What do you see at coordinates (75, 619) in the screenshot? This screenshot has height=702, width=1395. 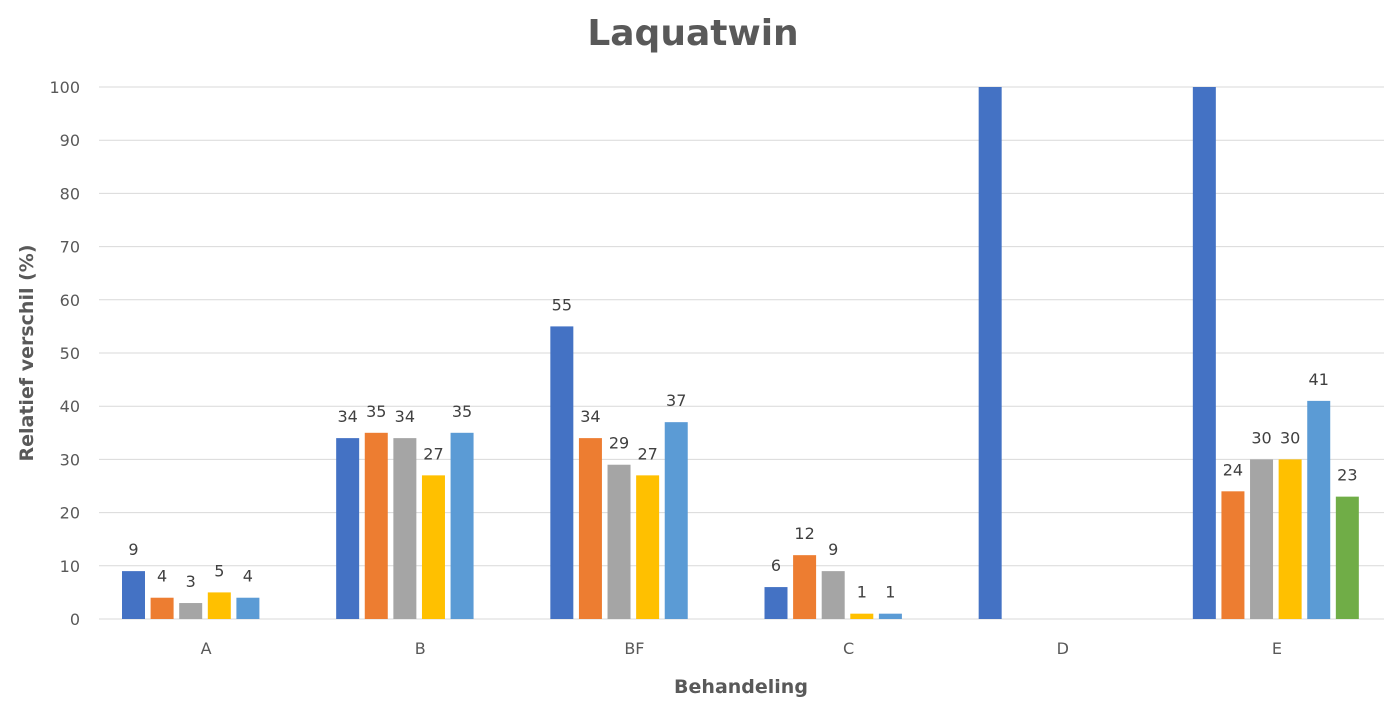 I see `y-tick-label: 0` at bounding box center [75, 619].